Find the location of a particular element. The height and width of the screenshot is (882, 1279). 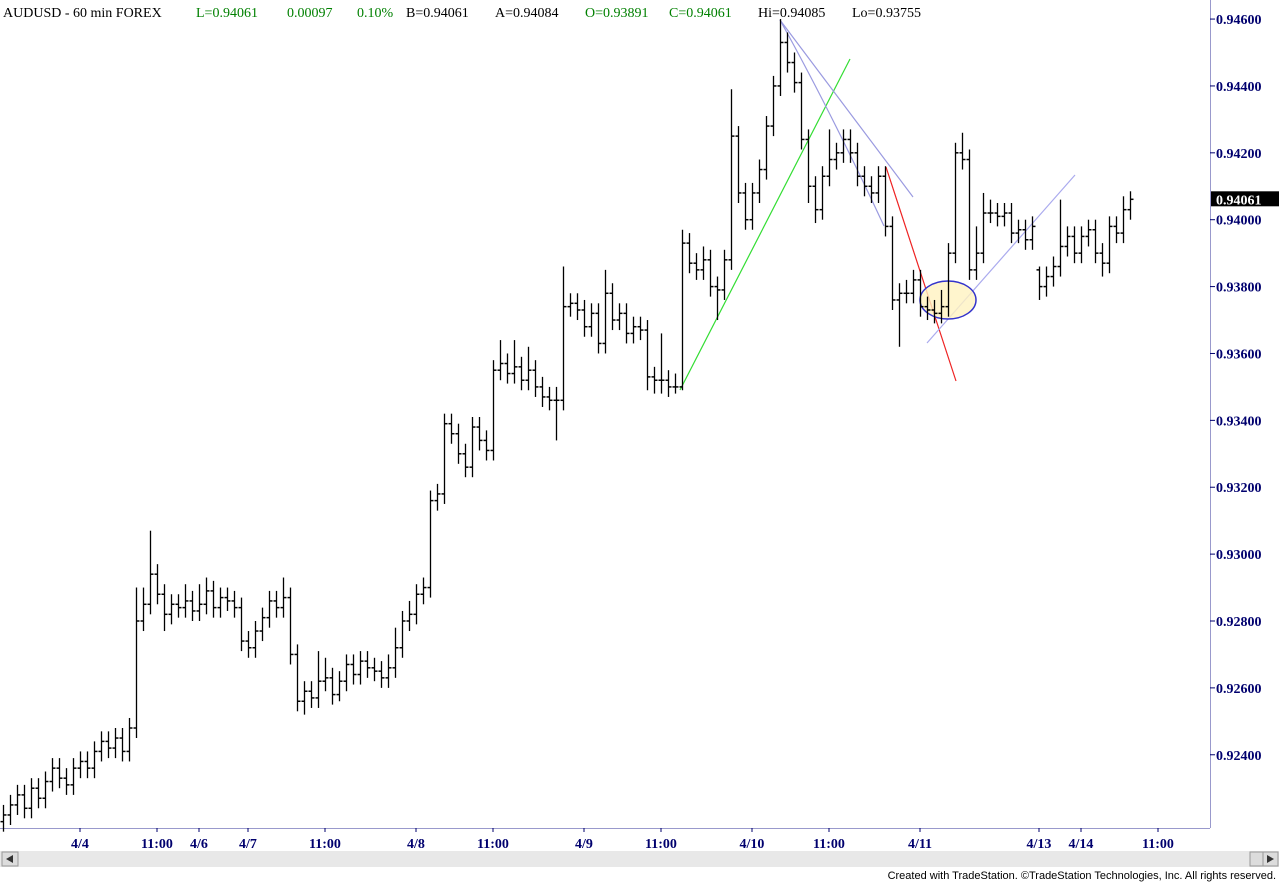

quote-field: 0.10% is located at coordinates (375, 13).